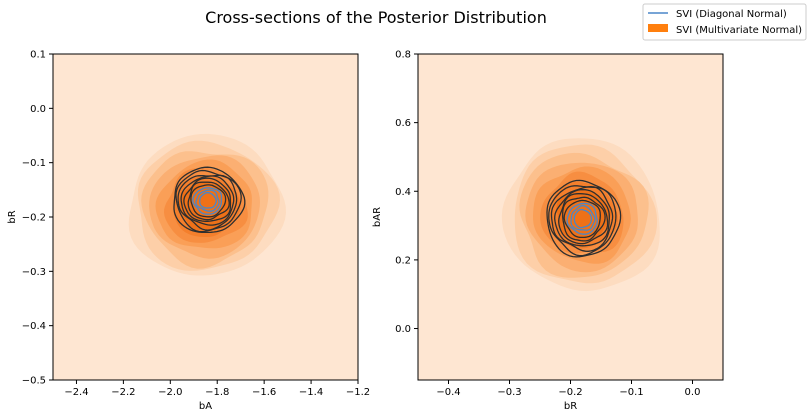 Image resolution: width=810 pixels, height=418 pixels. Describe the element at coordinates (448, 392) in the screenshot. I see `x-tick-label: −0.4` at that location.